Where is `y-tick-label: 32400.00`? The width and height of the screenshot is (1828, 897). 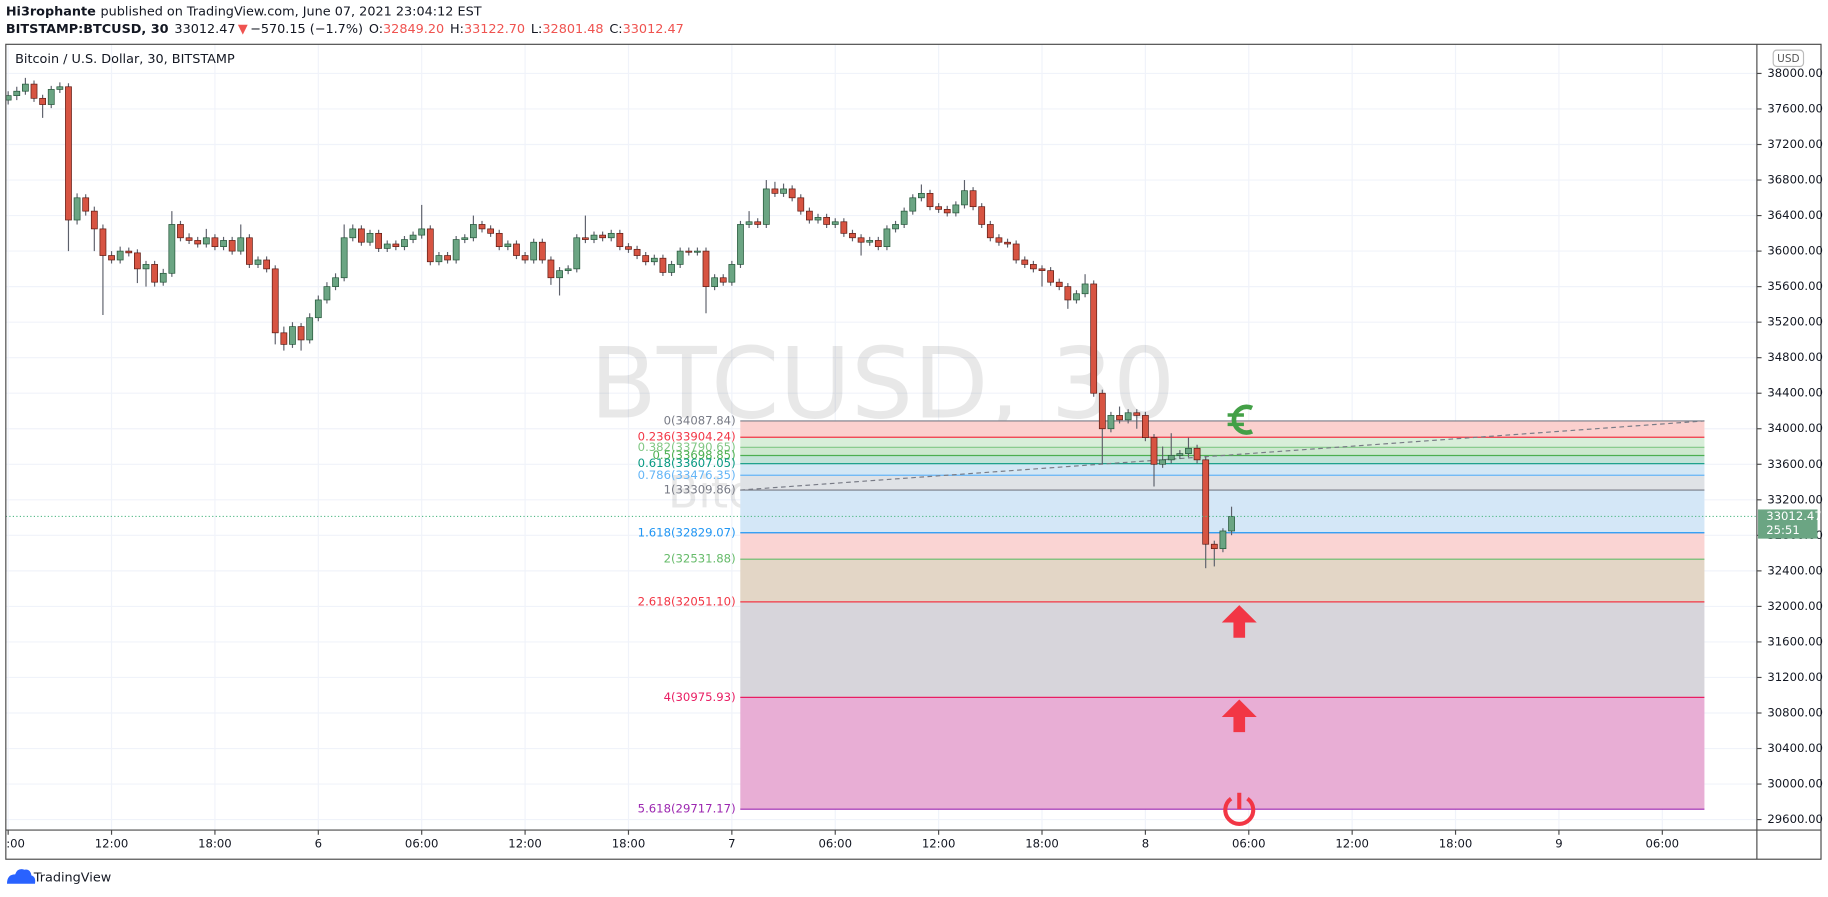
y-tick-label: 32400.00 is located at coordinates (1795, 570).